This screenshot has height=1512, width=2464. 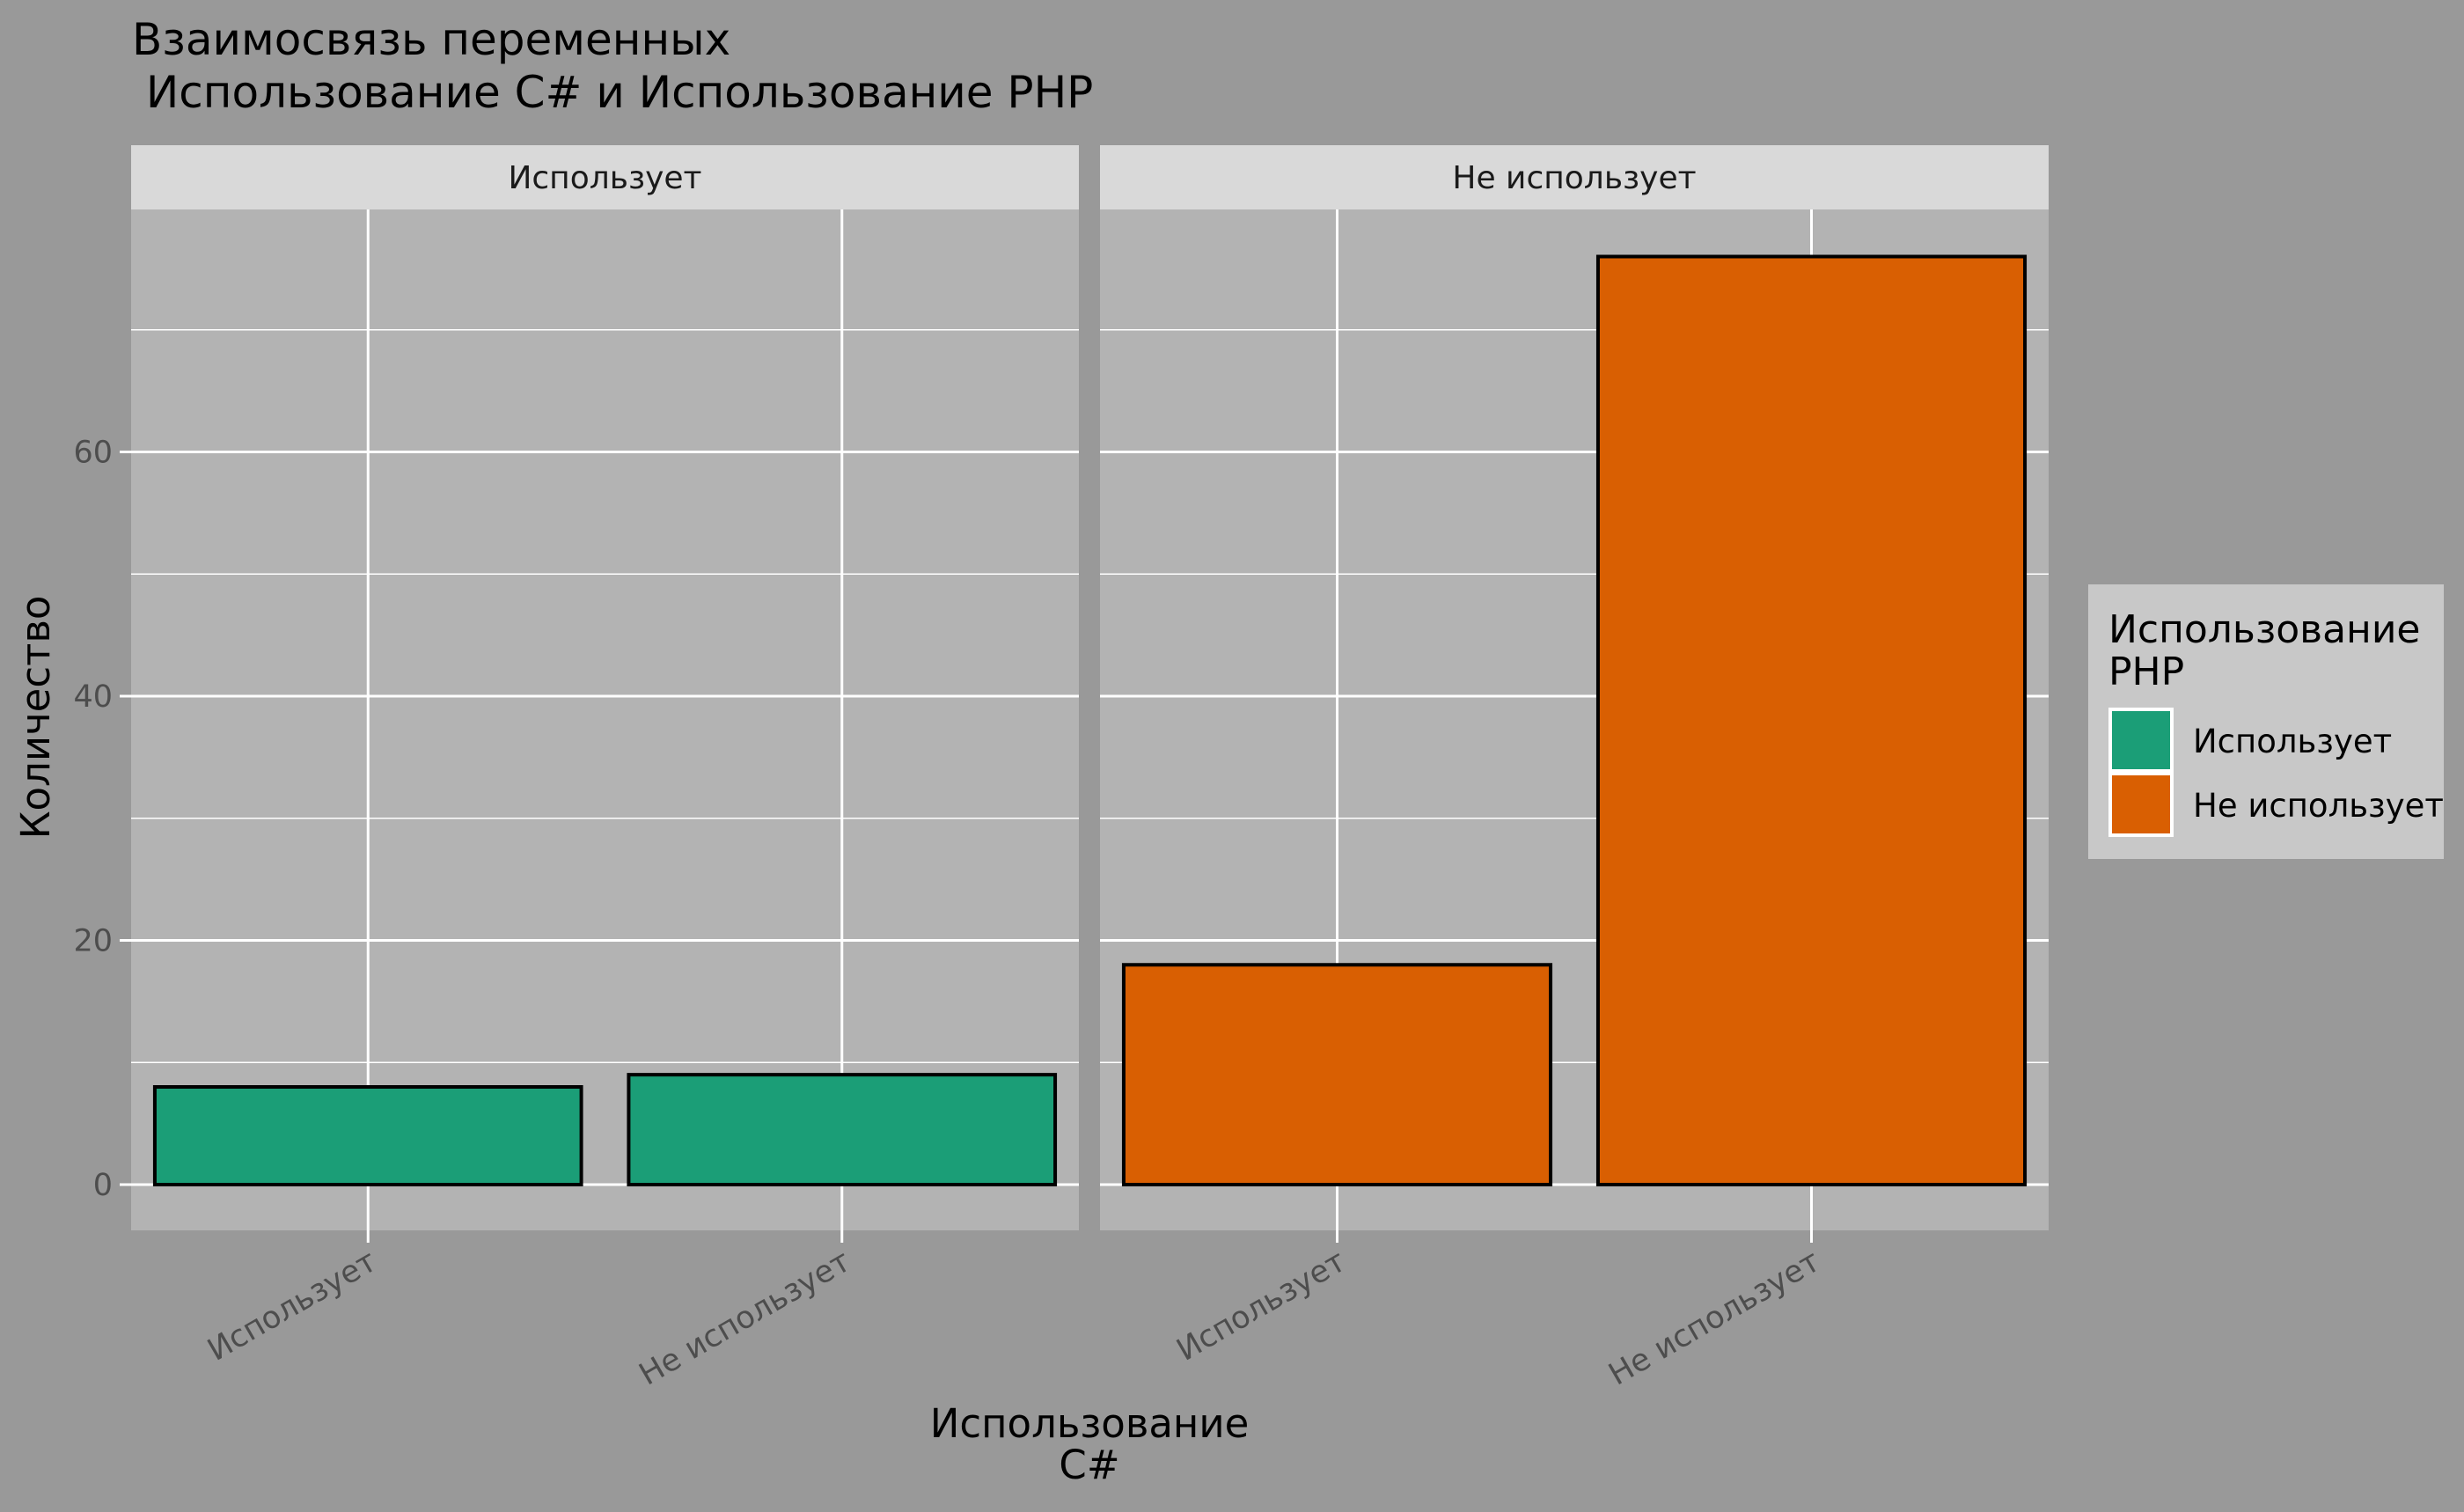 I want to click on legend-item-label: Не использует, so click(x=2318, y=806).